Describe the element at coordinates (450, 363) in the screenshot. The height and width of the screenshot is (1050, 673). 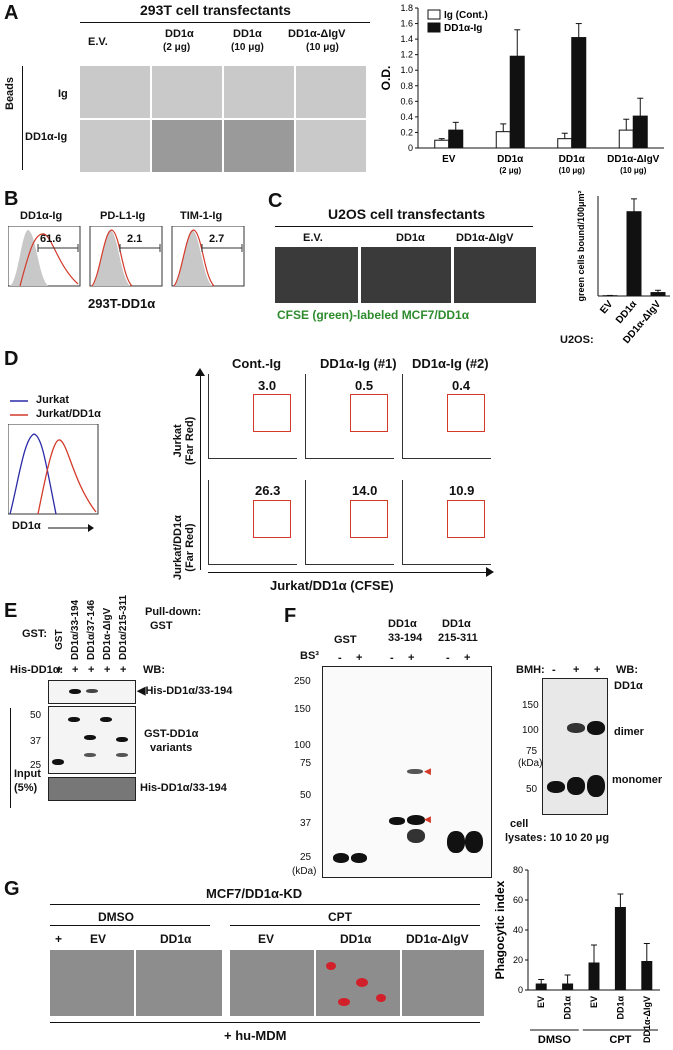
I see `panel-d-col3: DD1α-Ig (#2)` at that location.